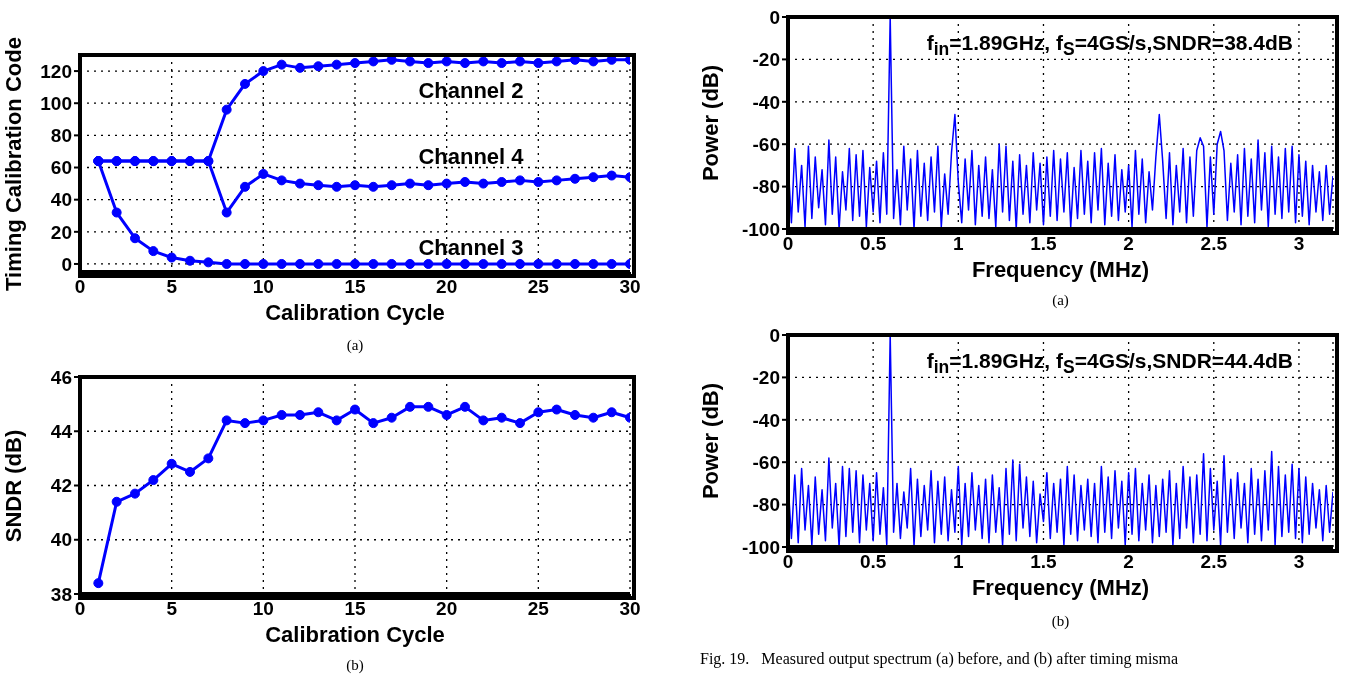 Image resolution: width=1345 pixels, height=674 pixels. Describe the element at coordinates (471, 247) in the screenshot. I see `series-label: Channel 3` at that location.